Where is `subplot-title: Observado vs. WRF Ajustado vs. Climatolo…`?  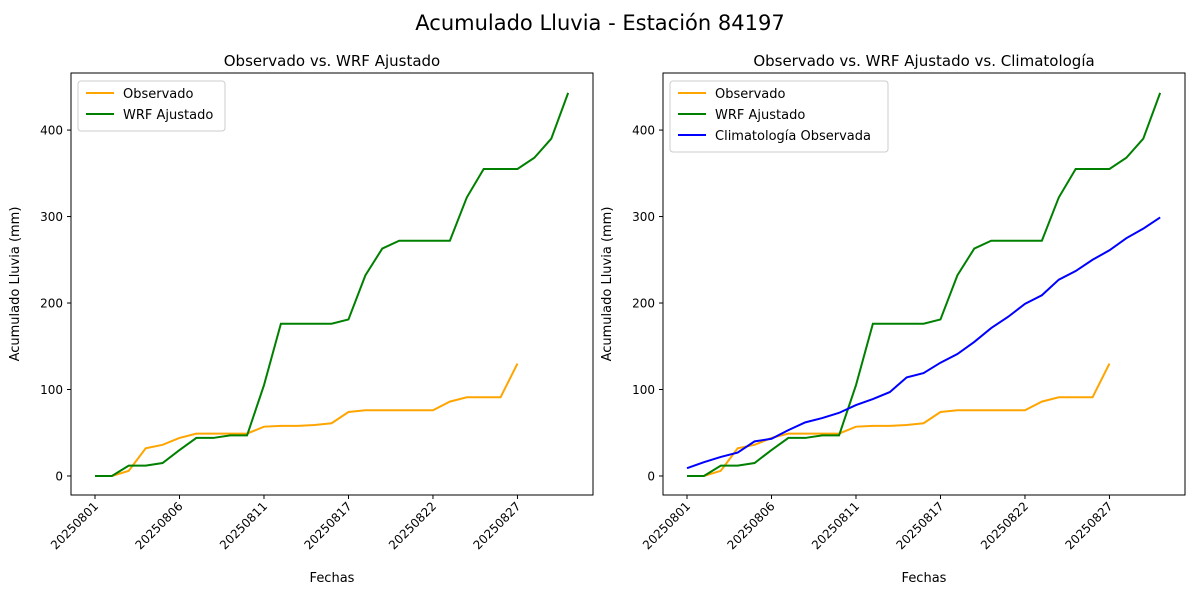
subplot-title: Observado vs. WRF Ajustado vs. Climatolo… is located at coordinates (923, 61).